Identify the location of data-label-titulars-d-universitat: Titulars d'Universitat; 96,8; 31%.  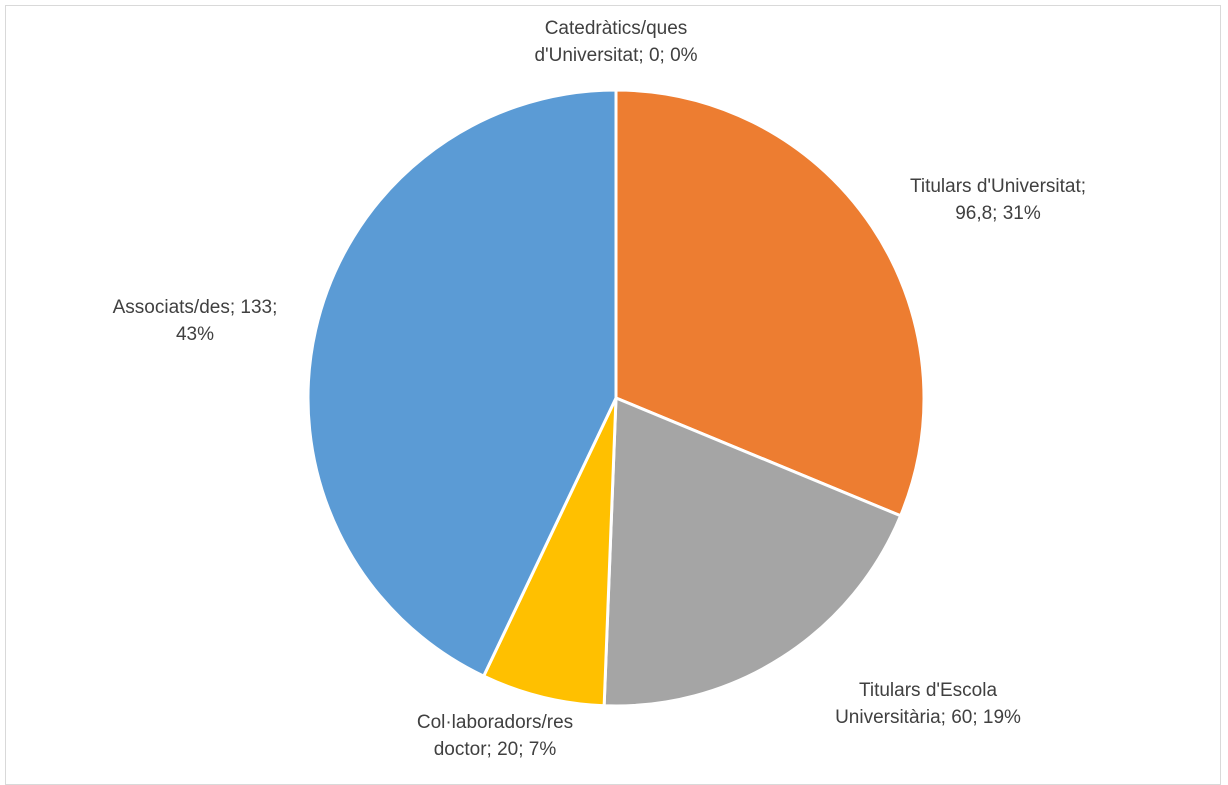
(998, 200).